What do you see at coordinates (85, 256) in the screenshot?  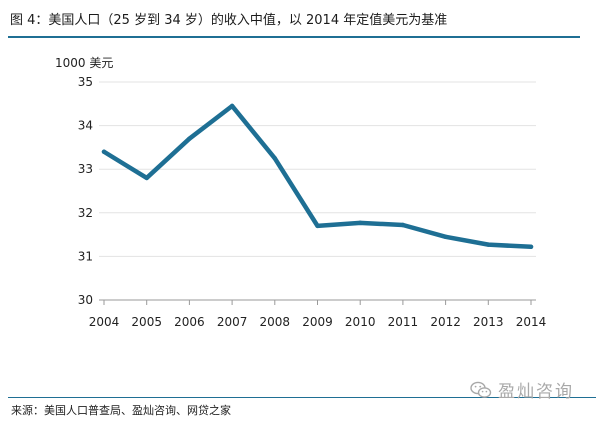 I see `y-tick-label: 31` at bounding box center [85, 256].